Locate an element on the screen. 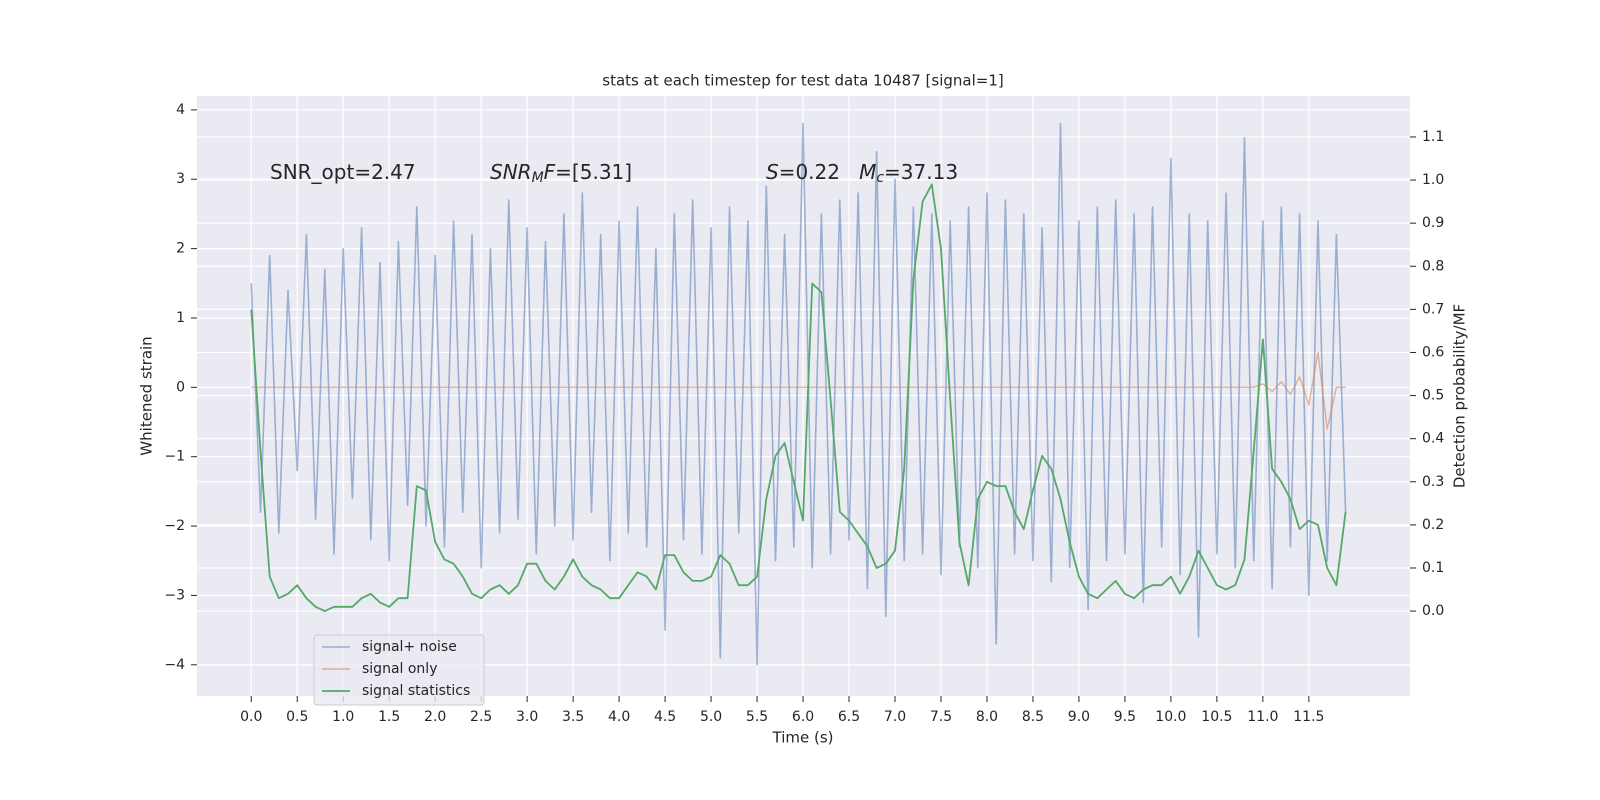 The height and width of the screenshot is (800, 1600). annotation-part: =[5.31] is located at coordinates (593, 172).